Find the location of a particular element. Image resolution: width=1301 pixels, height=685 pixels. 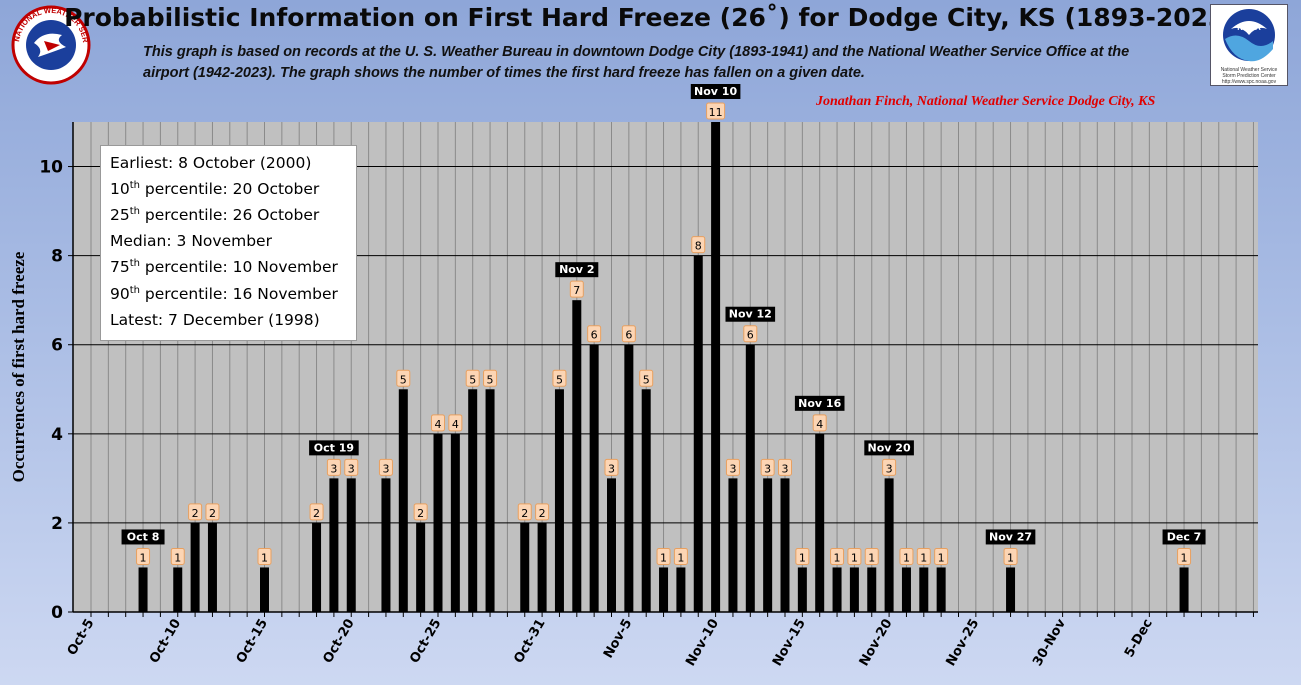

x-tick-label: Oct-25 is located at coordinates (425, 641).